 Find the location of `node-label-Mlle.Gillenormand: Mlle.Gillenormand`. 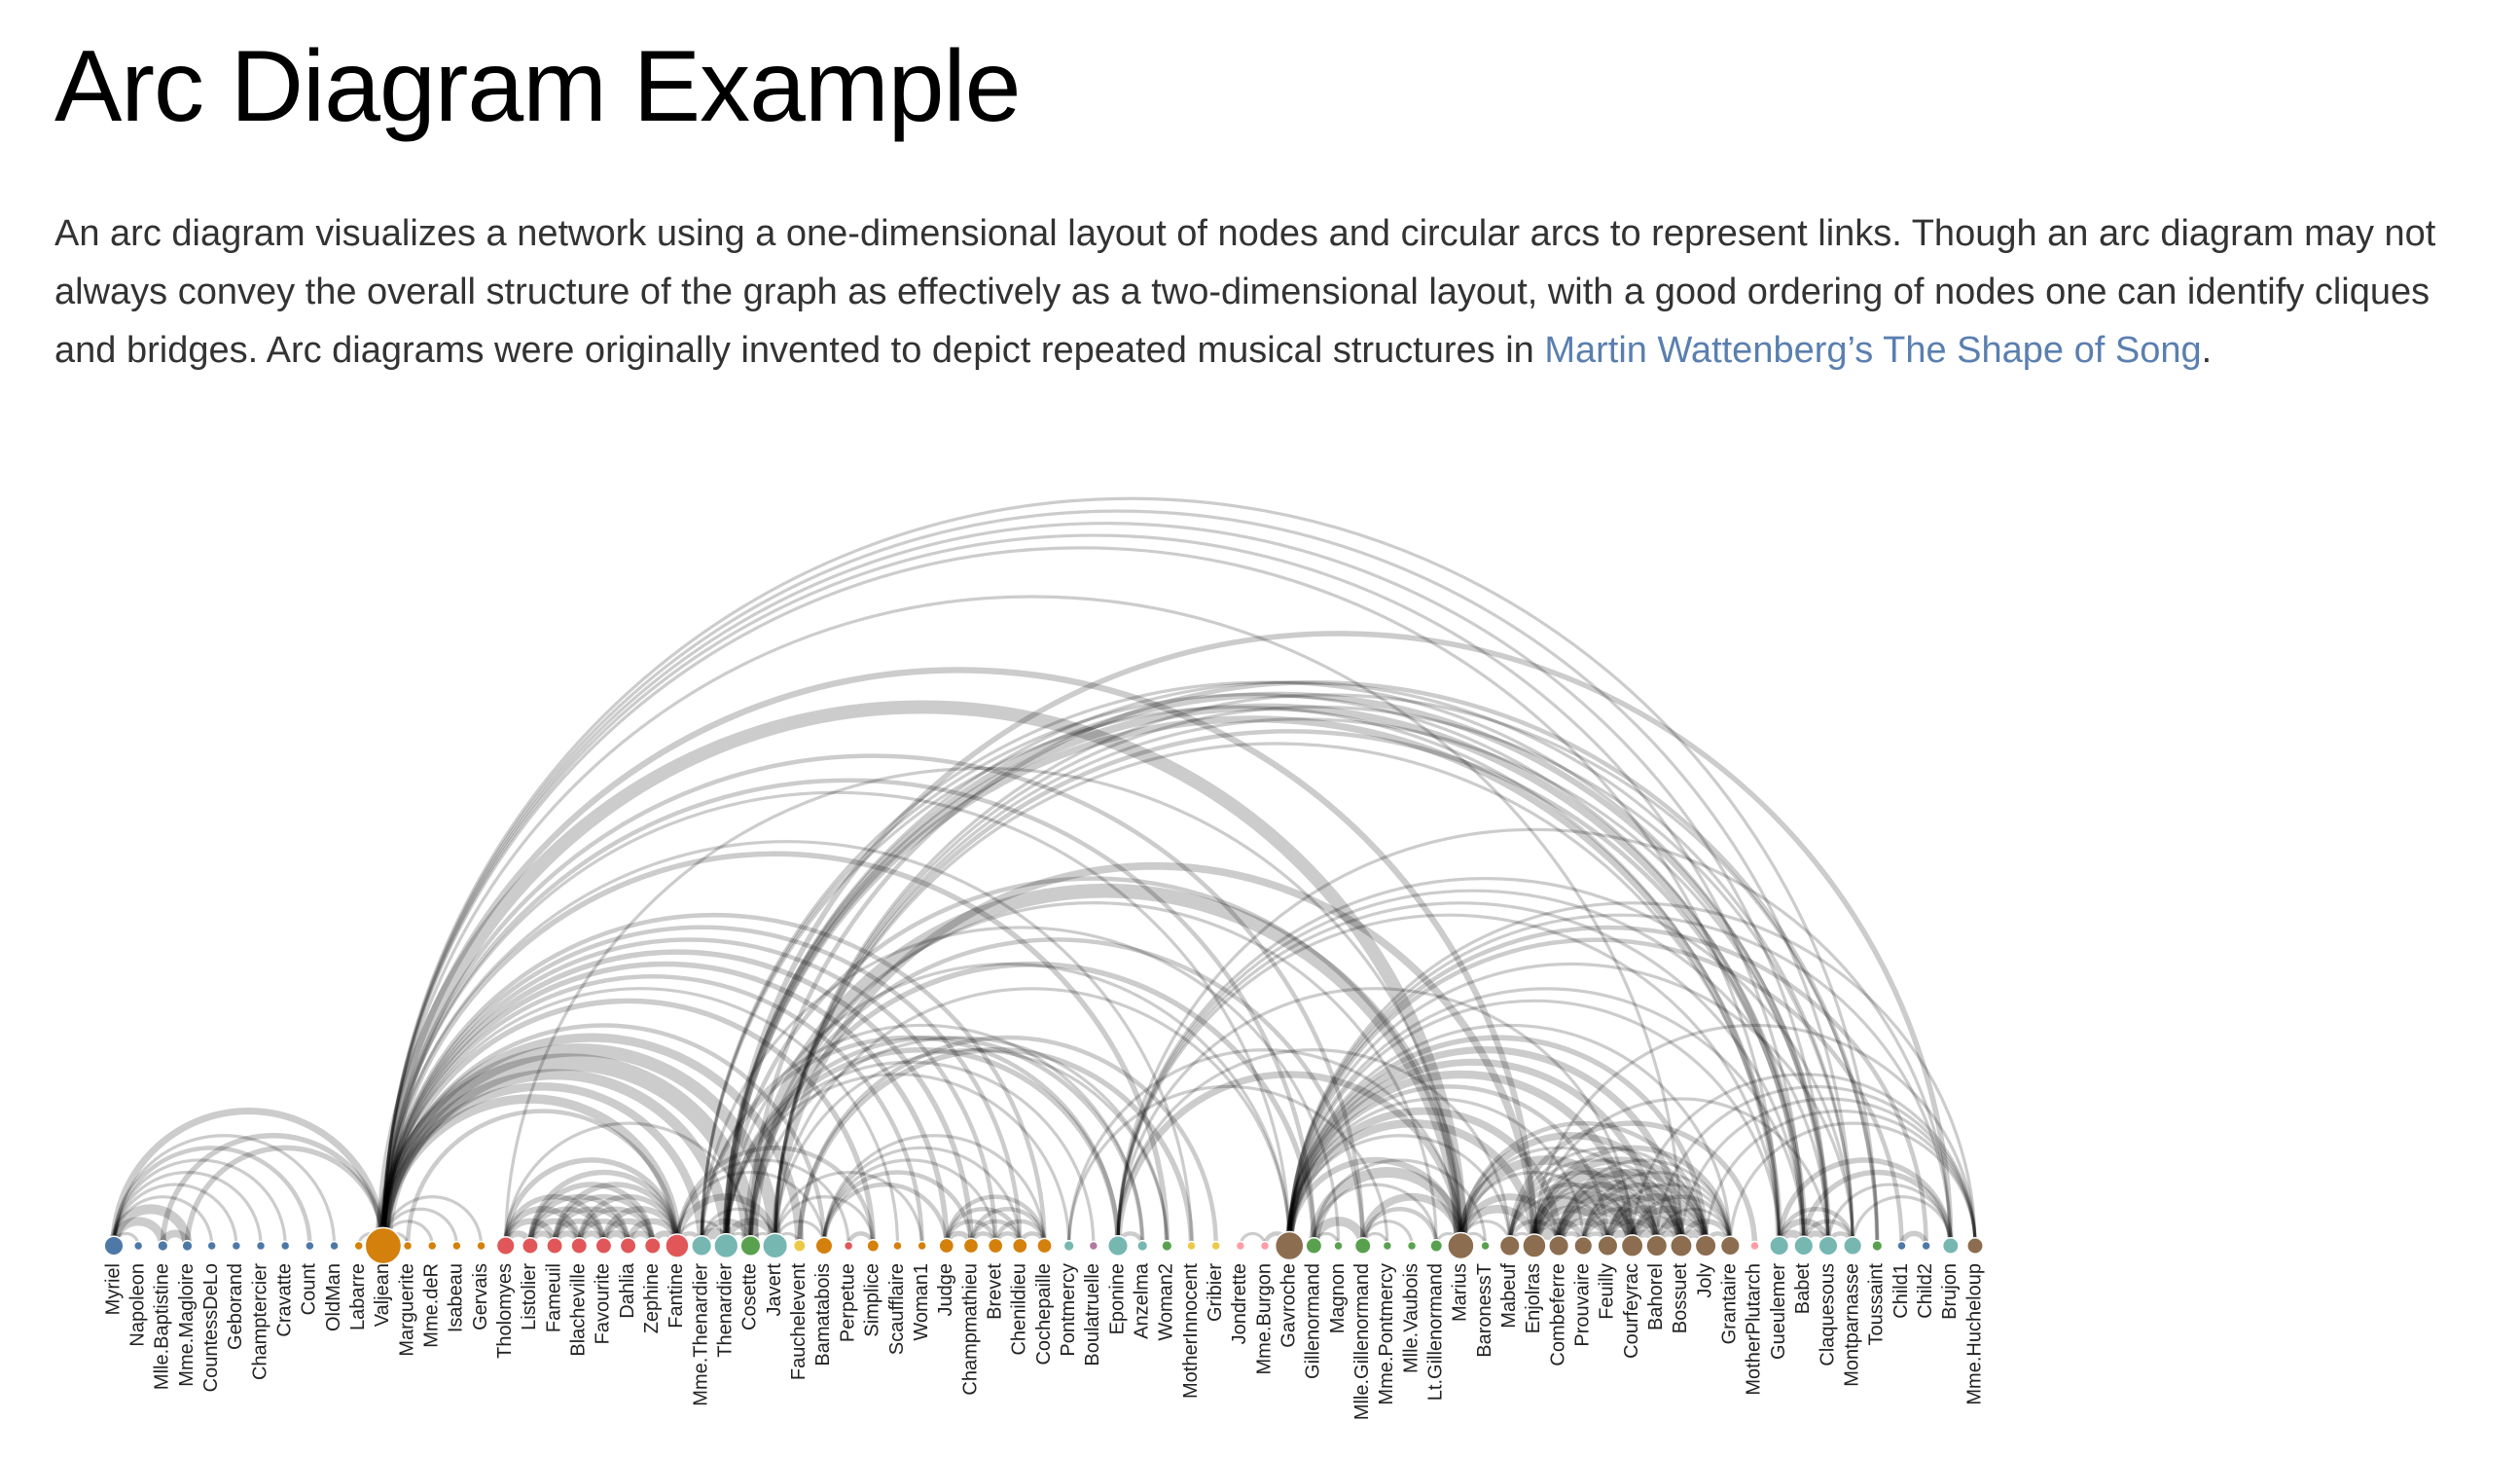

node-label-Mlle.Gillenormand: Mlle.Gillenormand is located at coordinates (1362, 1342).